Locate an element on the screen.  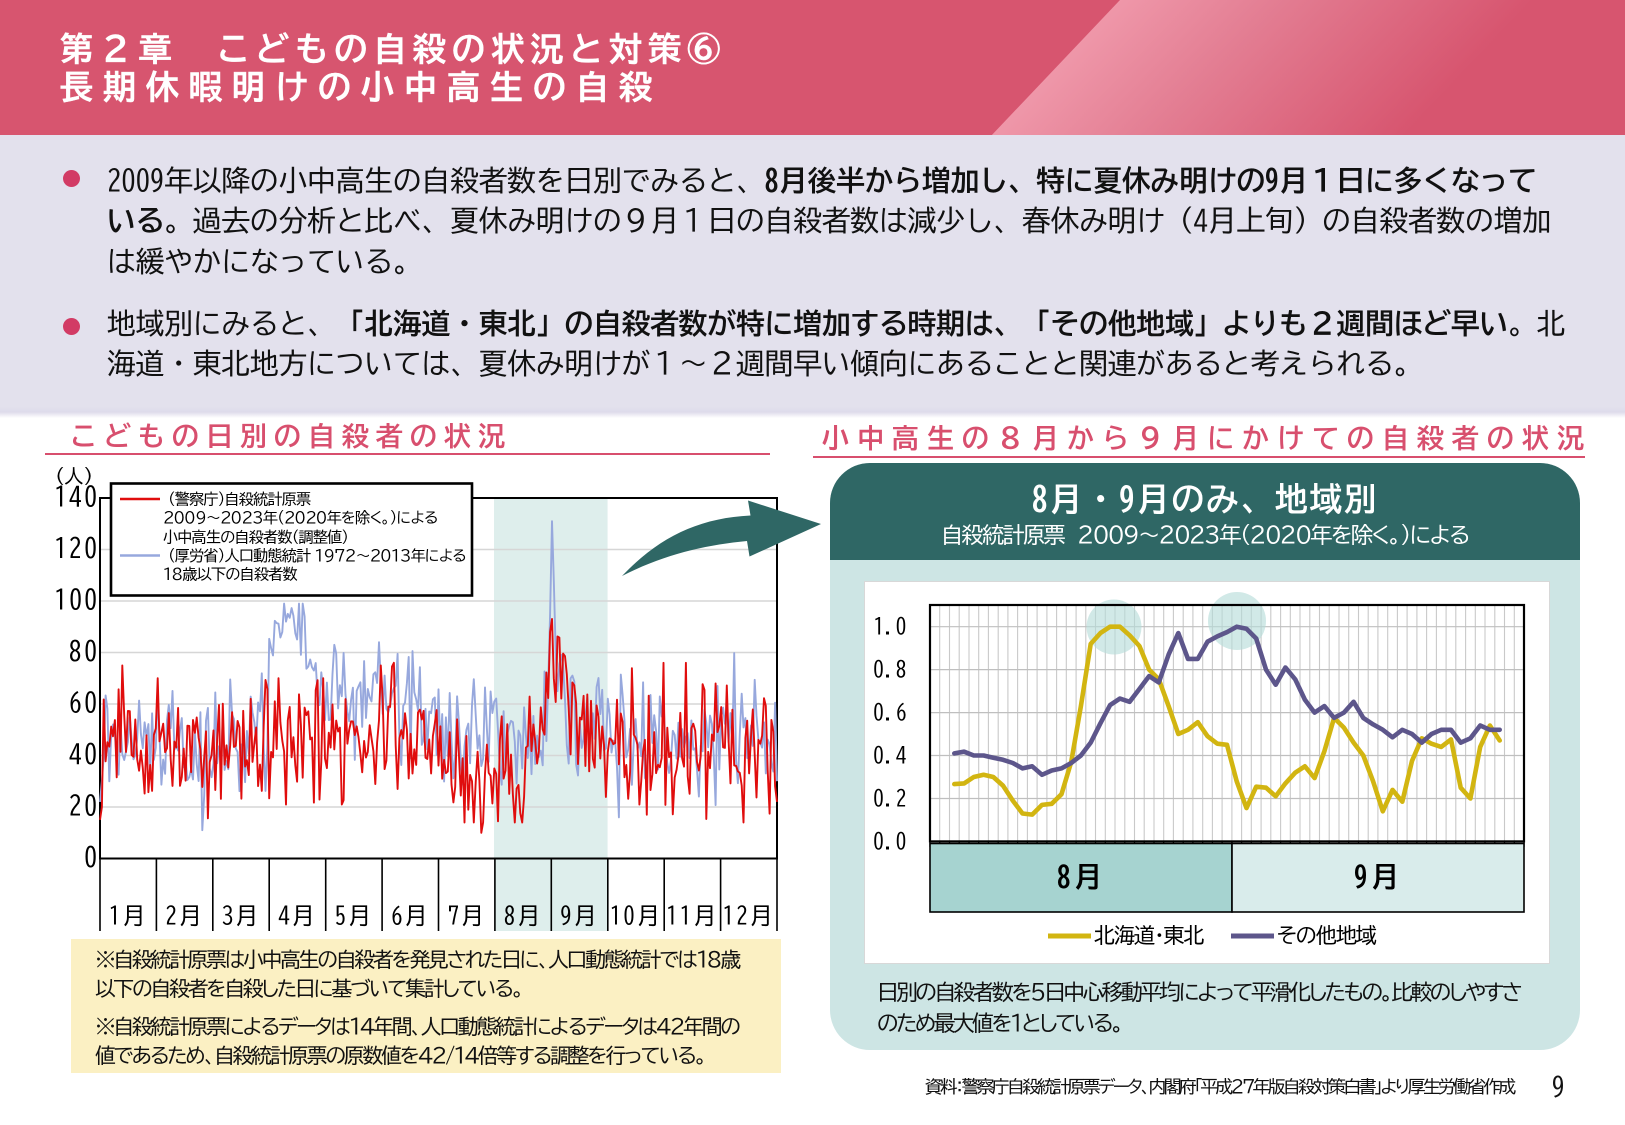
svg-text: 1月 is located at coordinates (128, 915).